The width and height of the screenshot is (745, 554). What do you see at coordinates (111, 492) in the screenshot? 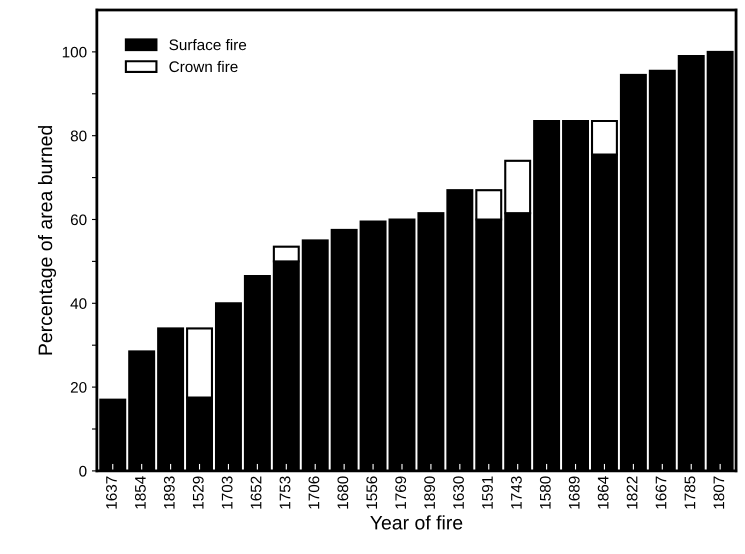
I see `x-tick-label: 1637` at bounding box center [111, 492].